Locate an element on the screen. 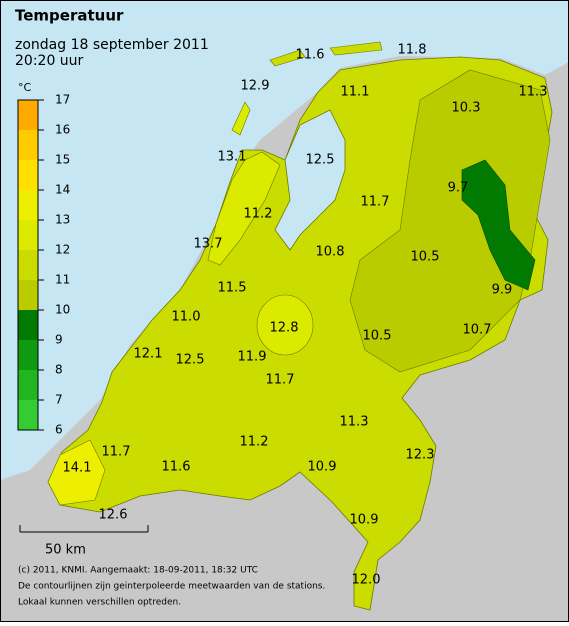  legend-tick-label: 14 is located at coordinates (62, 190).